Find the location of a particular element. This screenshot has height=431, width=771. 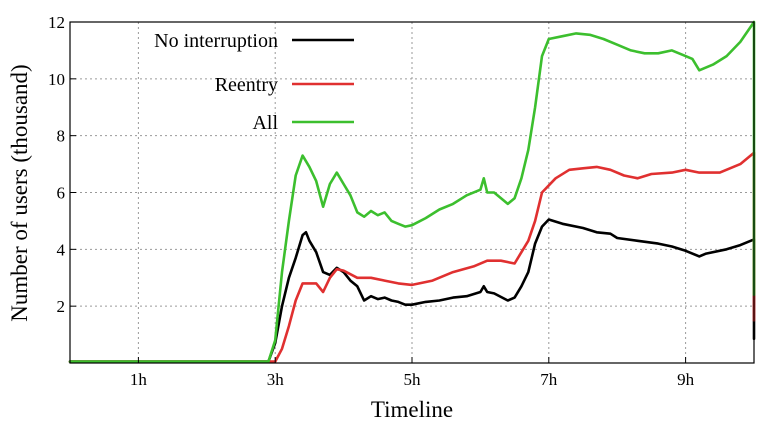

x-tick-label: 3h is located at coordinates (276, 379).